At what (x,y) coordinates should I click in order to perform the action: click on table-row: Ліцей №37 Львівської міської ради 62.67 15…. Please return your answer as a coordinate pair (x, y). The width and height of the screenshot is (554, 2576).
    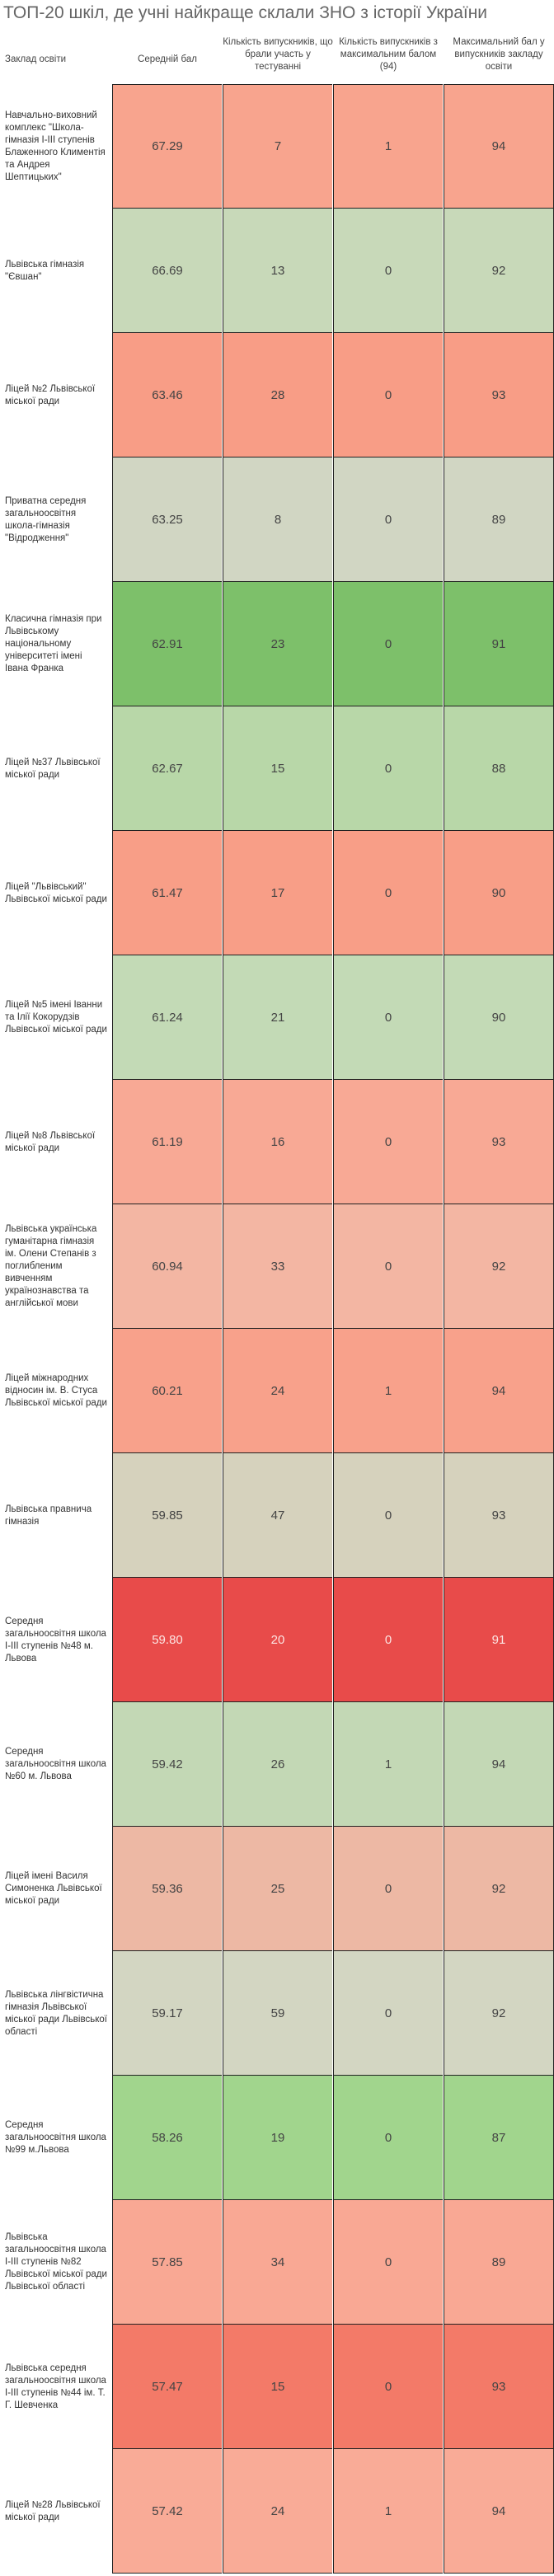
    Looking at the image, I should click on (277, 769).